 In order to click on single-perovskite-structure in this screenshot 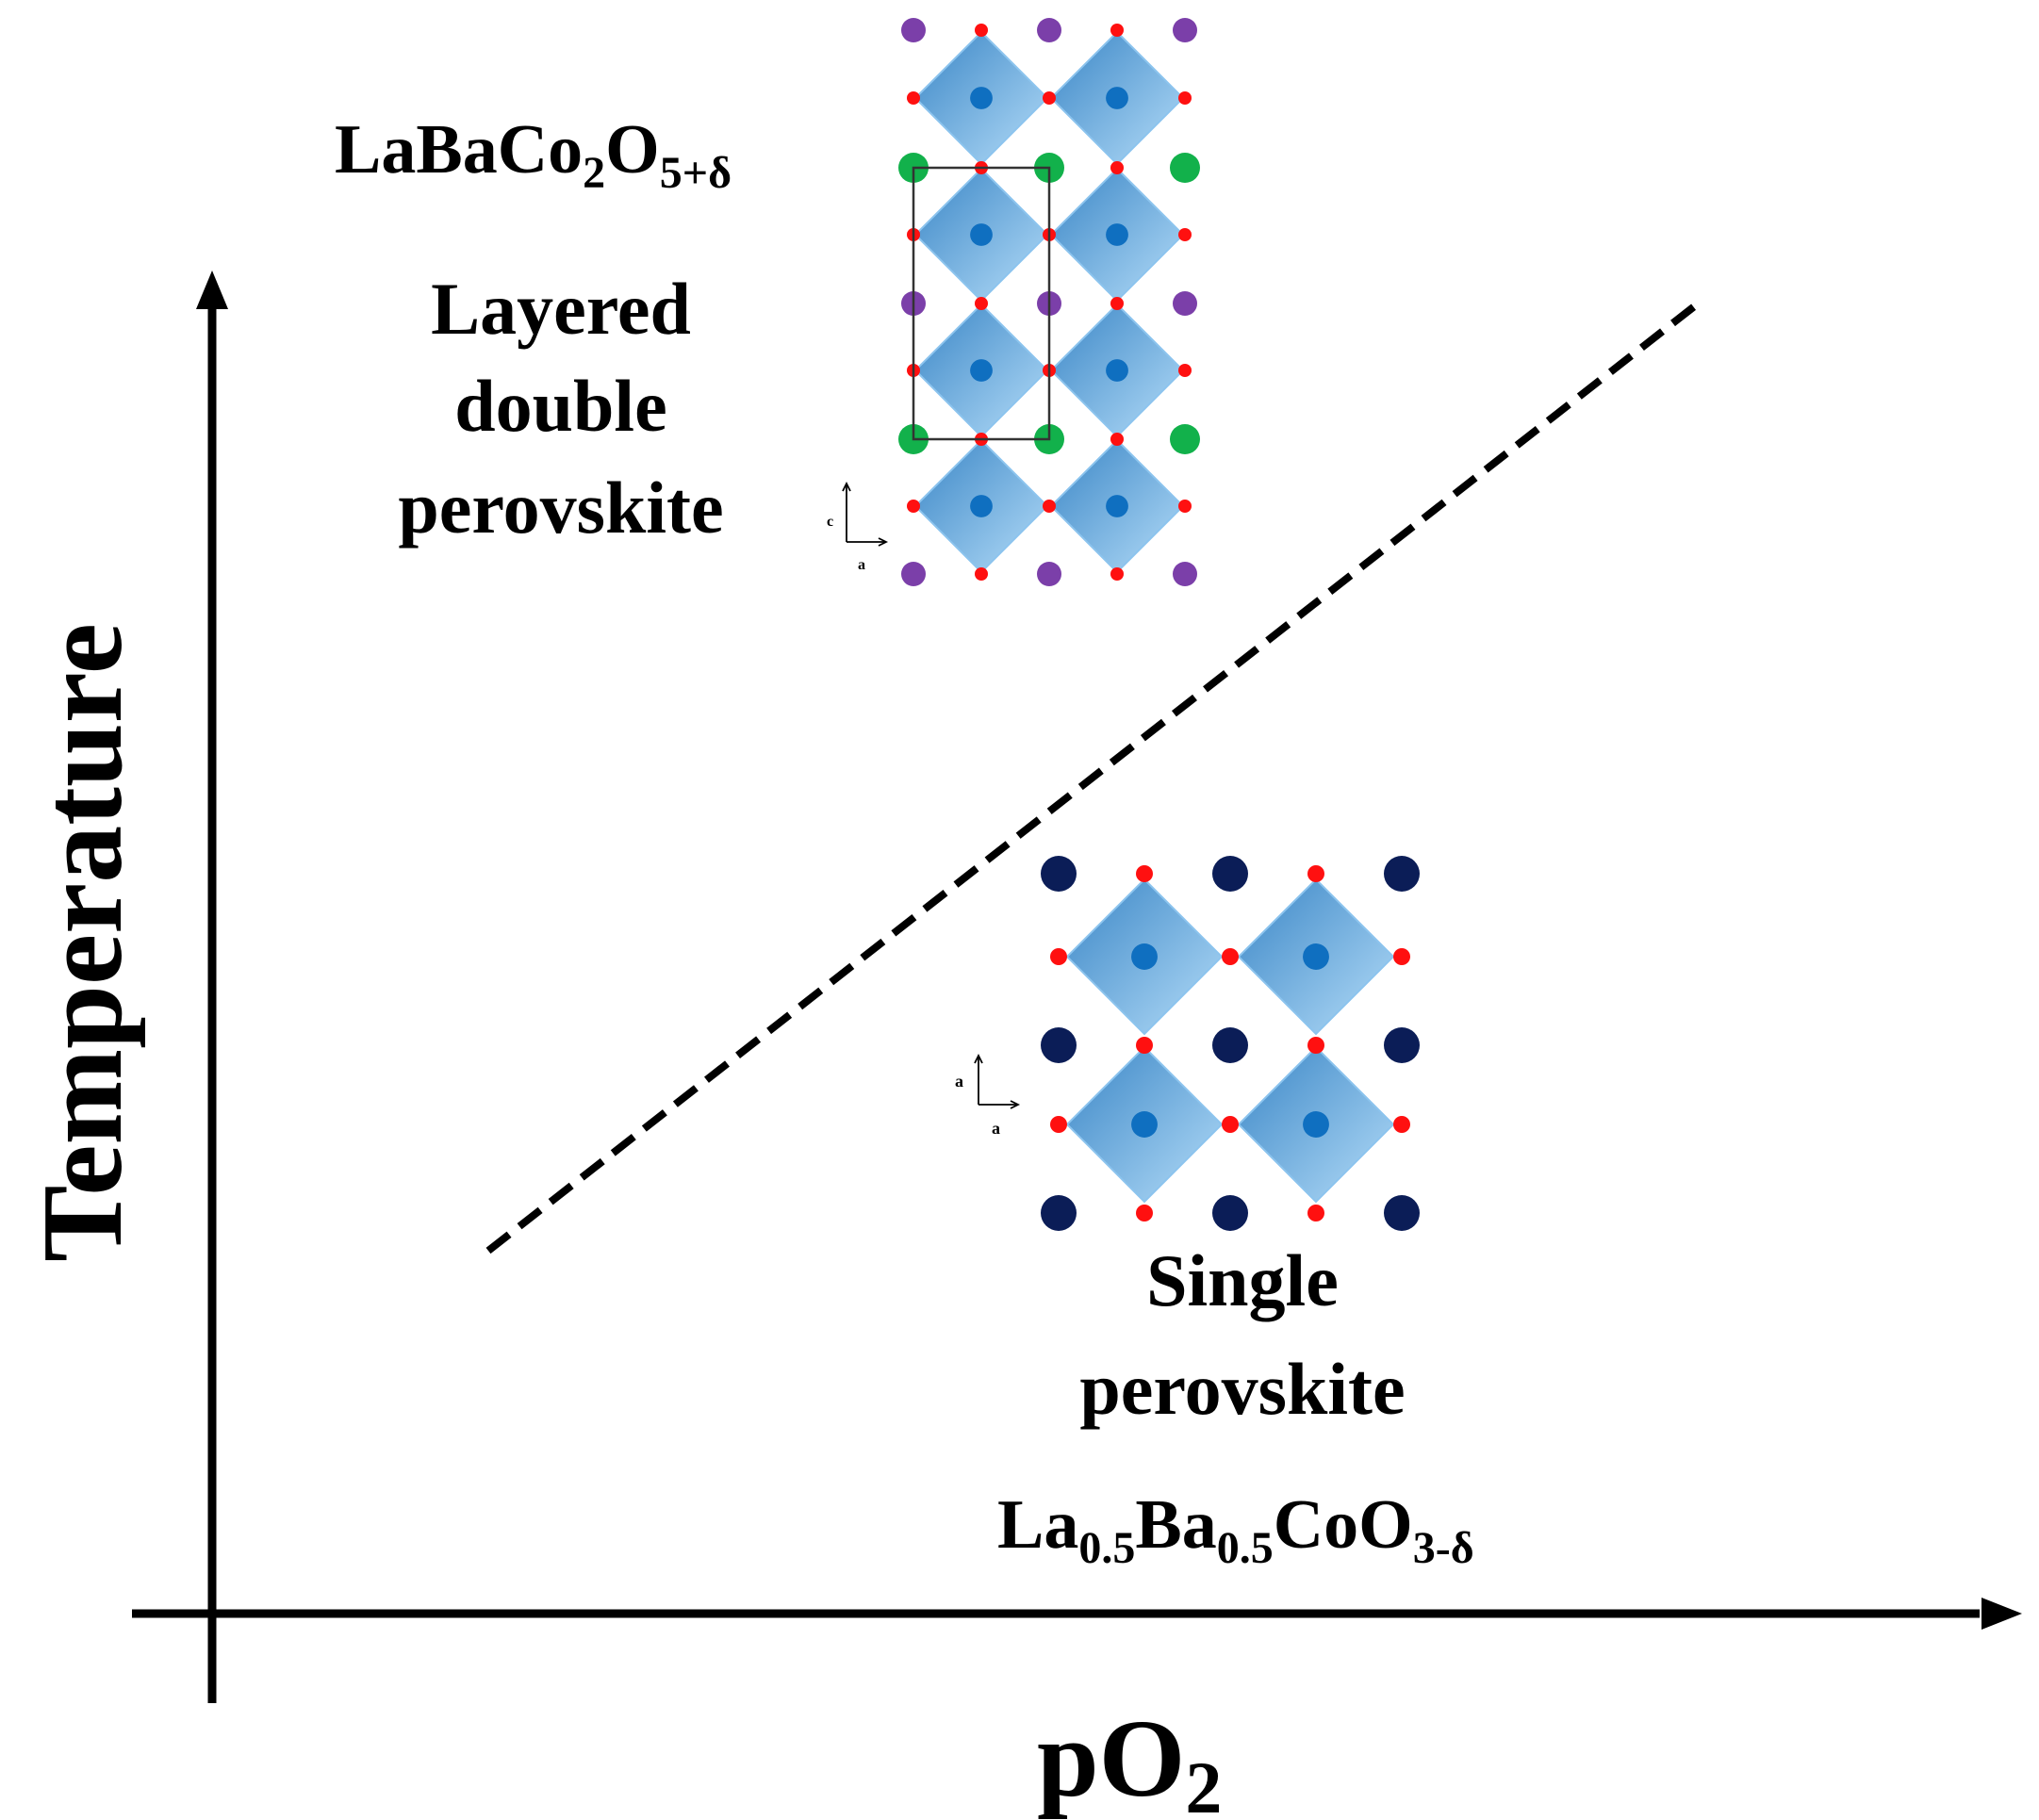, I will do `click(1230, 1043)`.